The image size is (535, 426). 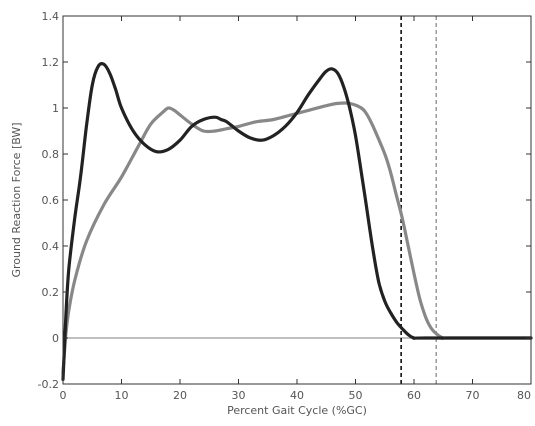 What do you see at coordinates (16, 199) in the screenshot?
I see `y-axis-label: Ground Reaction Force [BW]` at bounding box center [16, 199].